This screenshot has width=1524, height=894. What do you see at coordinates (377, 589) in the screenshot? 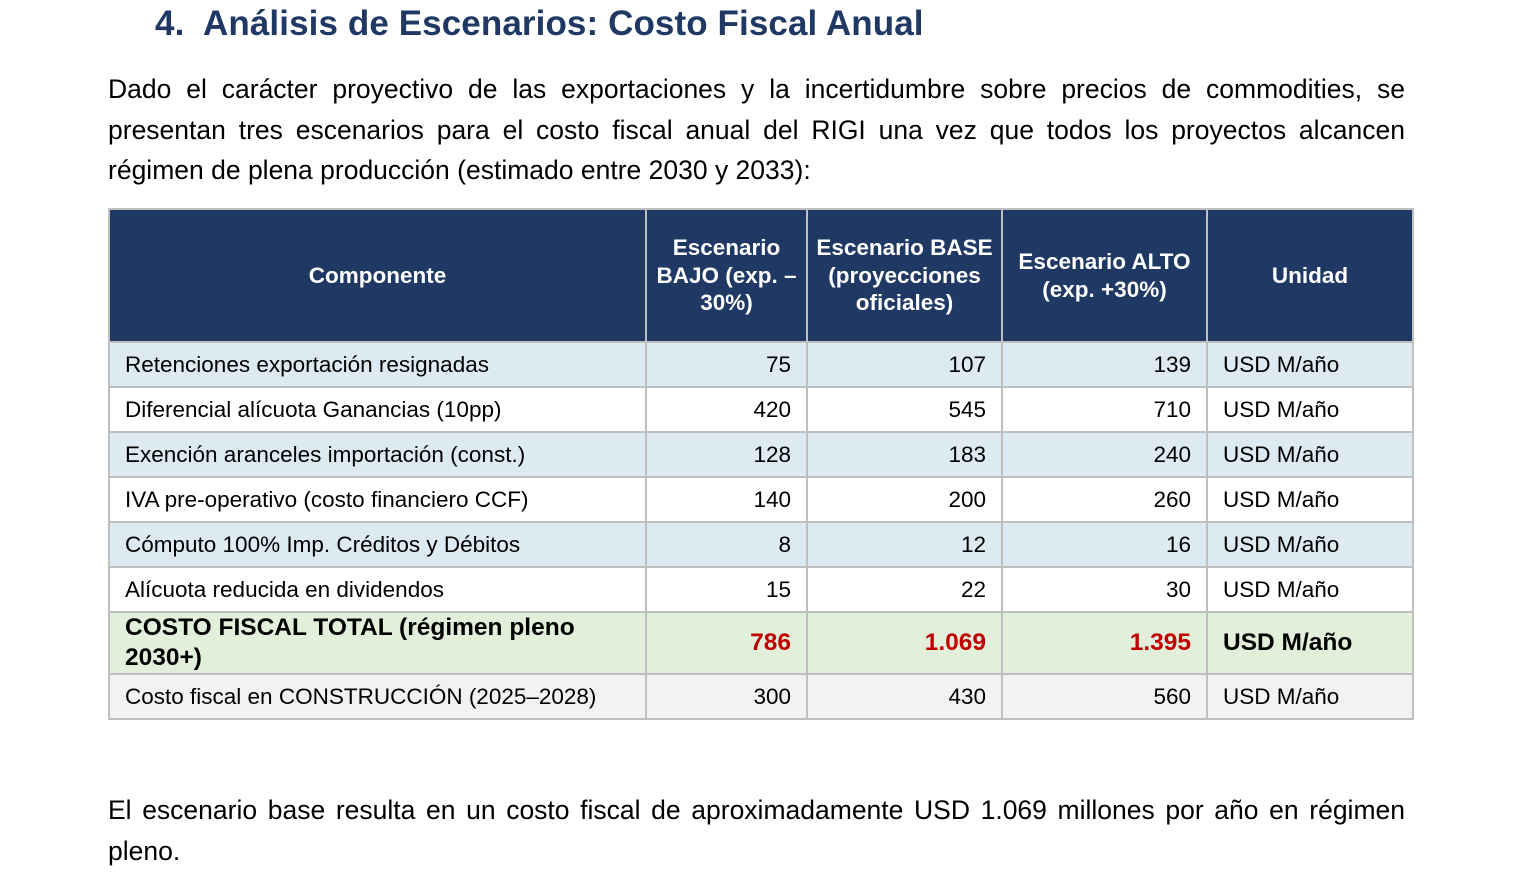
I see `row-label: Alícuota reducida en dividendos` at bounding box center [377, 589].